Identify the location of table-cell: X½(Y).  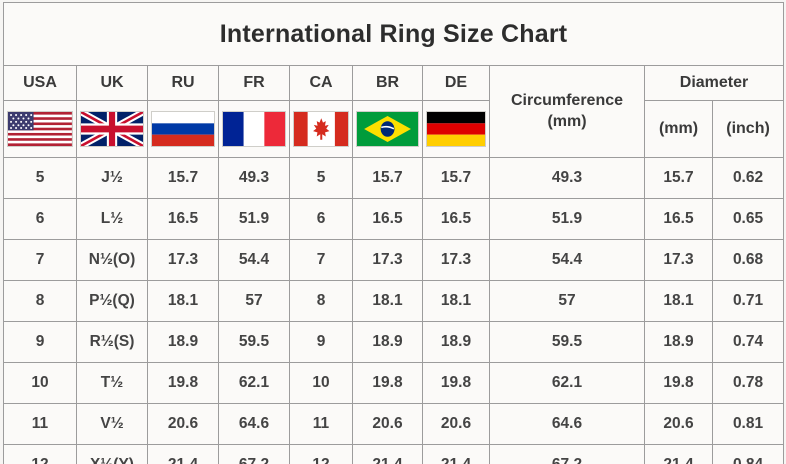
(112, 454).